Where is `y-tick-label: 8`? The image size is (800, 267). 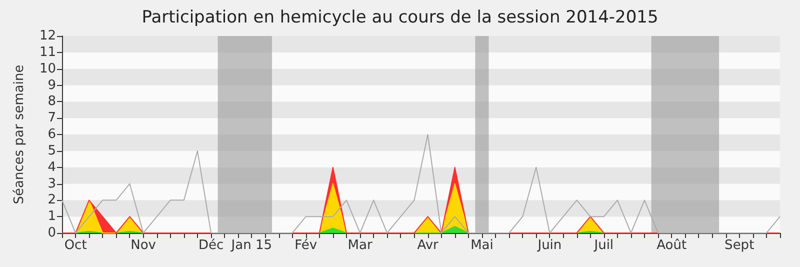
y-tick-label: 8 is located at coordinates (52, 102).